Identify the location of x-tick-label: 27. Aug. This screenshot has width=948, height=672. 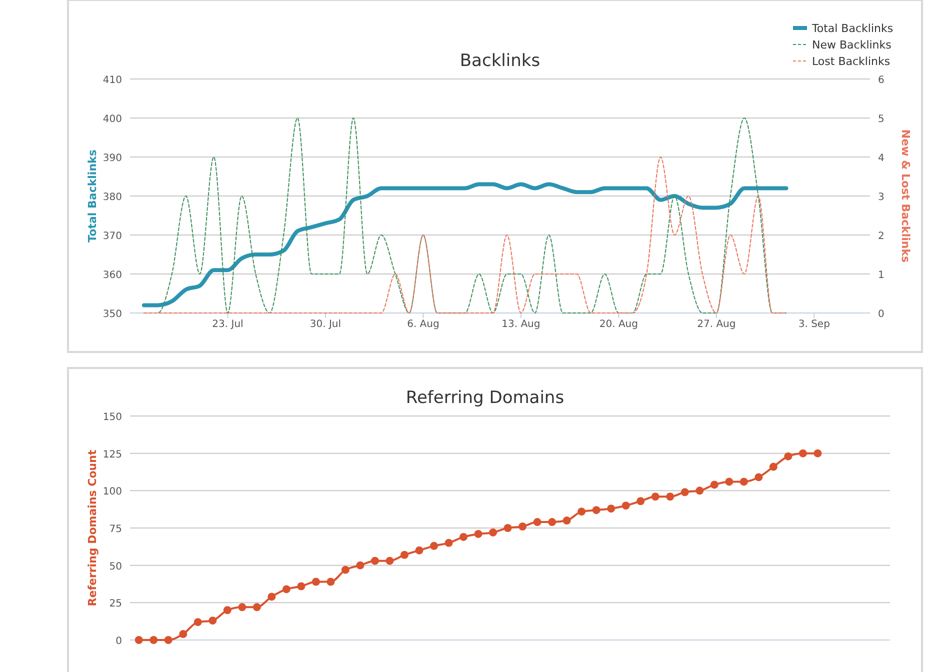
(716, 324).